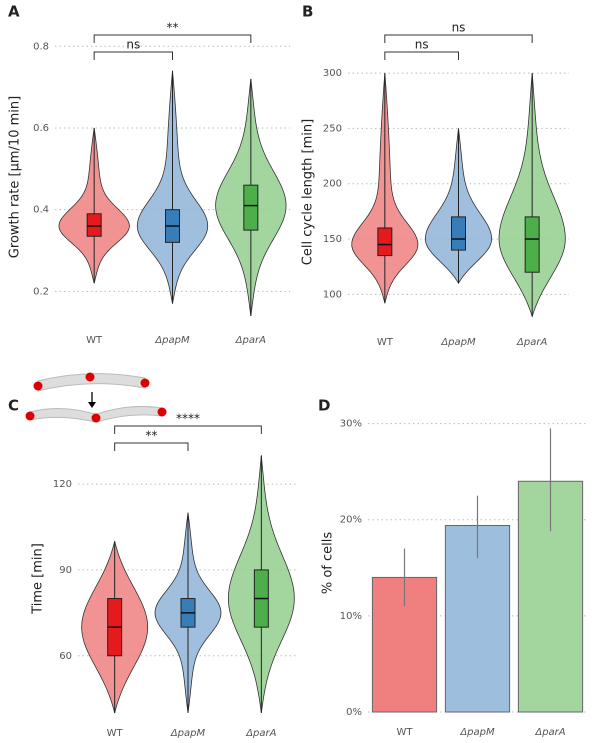 The height and width of the screenshot is (743, 594). Describe the element at coordinates (41, 291) in the screenshot. I see `y-tick-label: 0.2` at that location.